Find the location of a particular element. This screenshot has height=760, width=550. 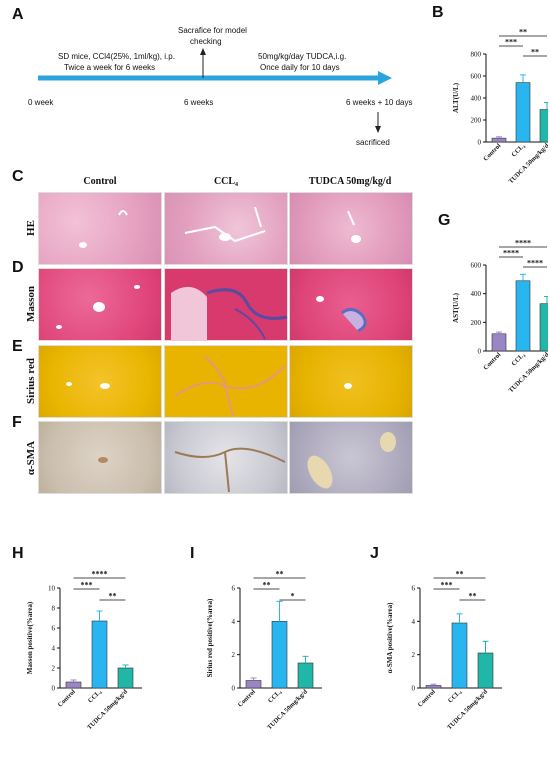

panel-label-j: J is located at coordinates (374, 553).